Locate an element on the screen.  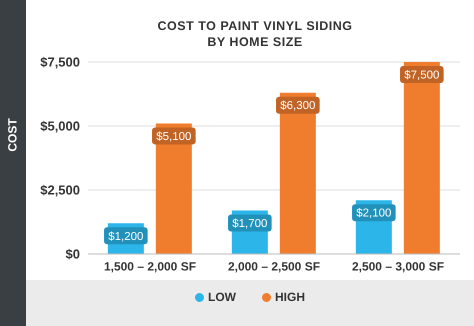
data-label: $6,300 is located at coordinates (298, 106).